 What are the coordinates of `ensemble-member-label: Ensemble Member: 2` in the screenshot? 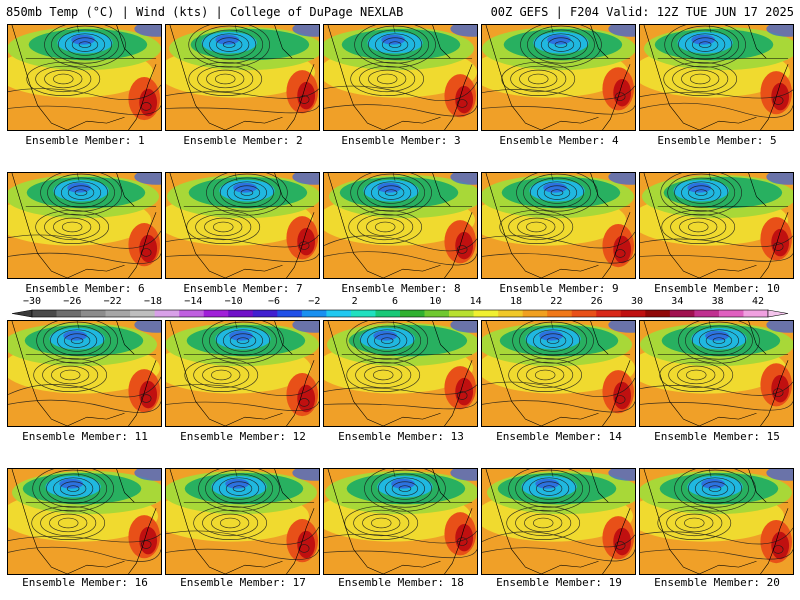 It's located at (243, 140).